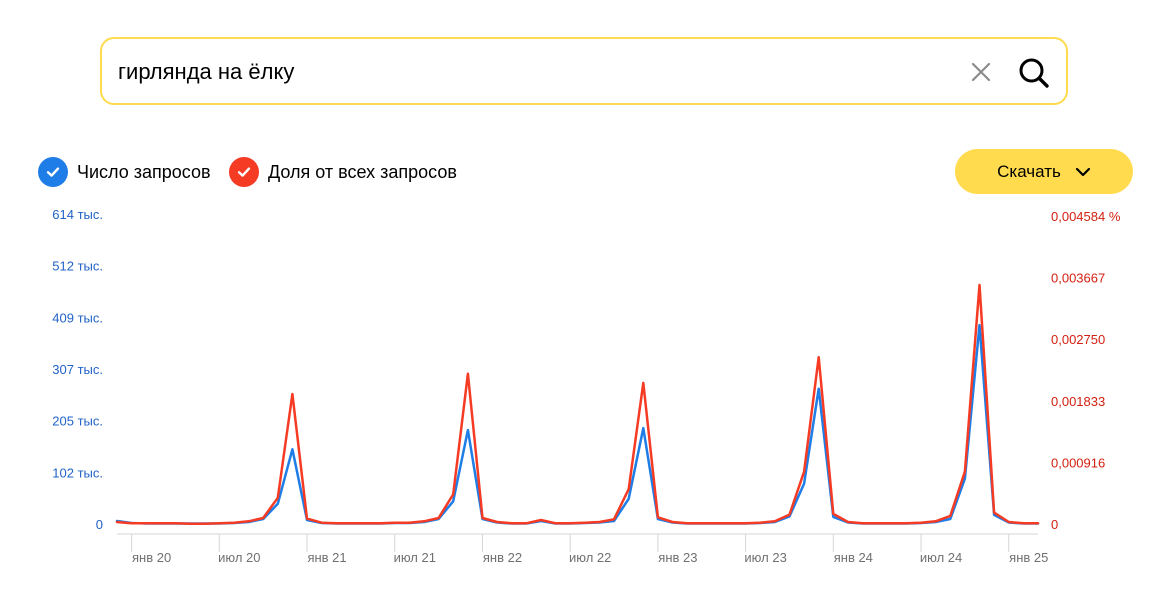 The height and width of the screenshot is (593, 1166). Describe the element at coordinates (590, 557) in the screenshot. I see `x-tick-label: июл 22` at that location.